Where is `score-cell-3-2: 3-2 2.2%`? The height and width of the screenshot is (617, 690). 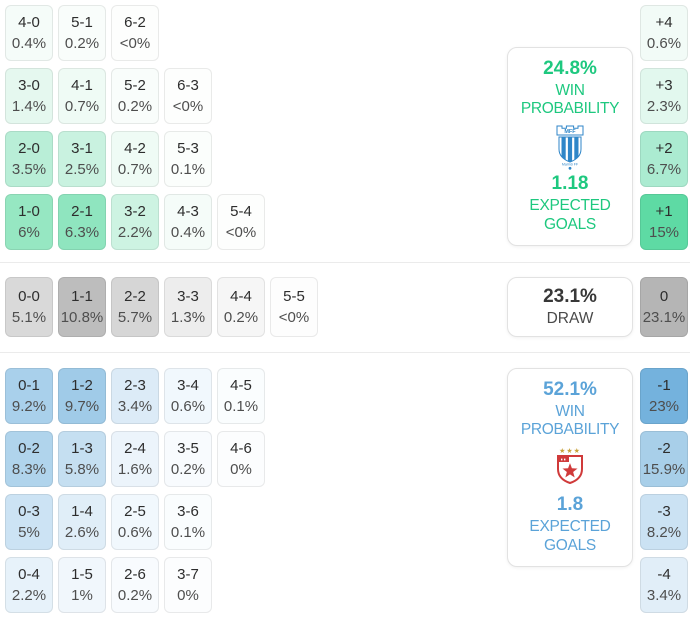
score-cell-3-2: 3-2 2.2% is located at coordinates (135, 222).